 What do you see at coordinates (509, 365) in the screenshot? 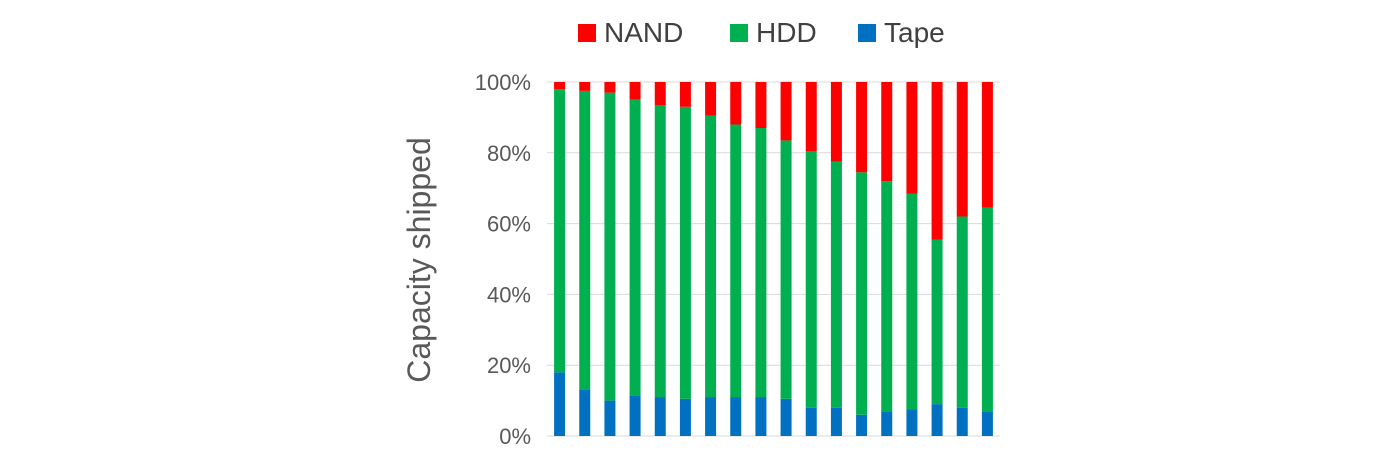
I see `y-tick-label: 20%` at bounding box center [509, 365].